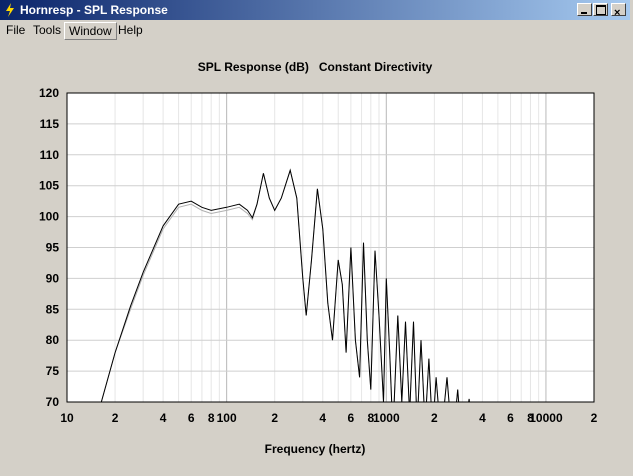  What do you see at coordinates (53, 340) in the screenshot?
I see `y-tick-label: 80` at bounding box center [53, 340].